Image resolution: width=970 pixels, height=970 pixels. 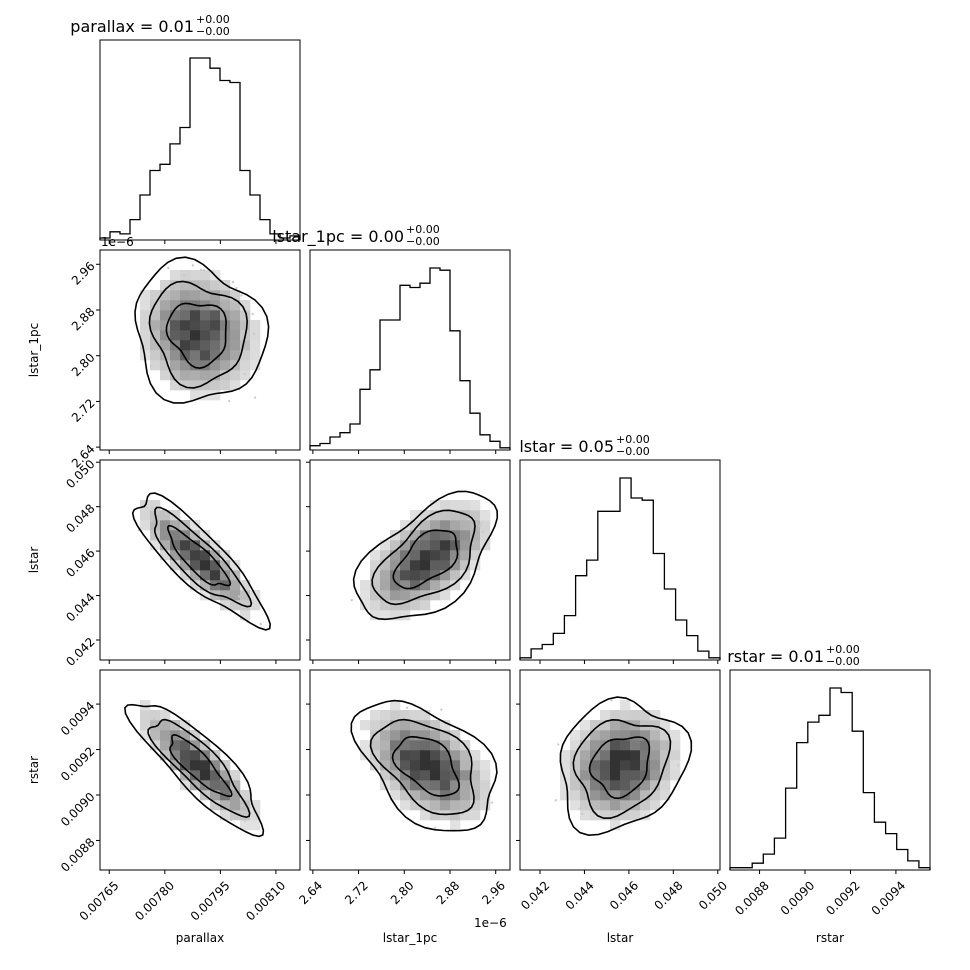 I want to click on x-offset-label-lstar_1pc: 1e−6, so click(x=490, y=923).